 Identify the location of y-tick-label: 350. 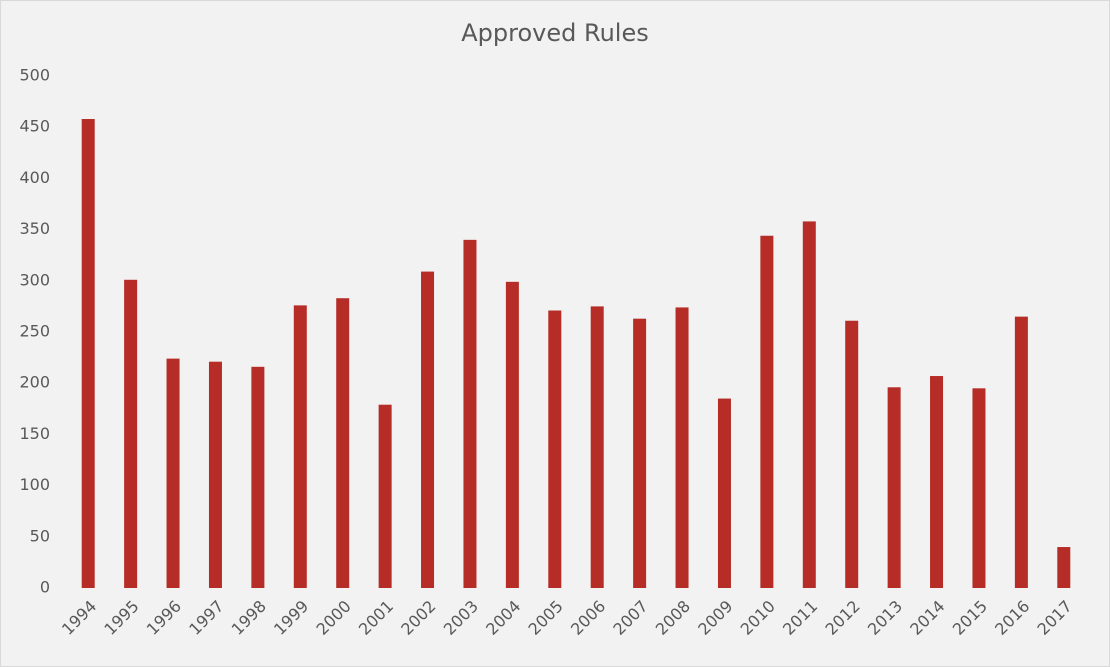
(34, 228).